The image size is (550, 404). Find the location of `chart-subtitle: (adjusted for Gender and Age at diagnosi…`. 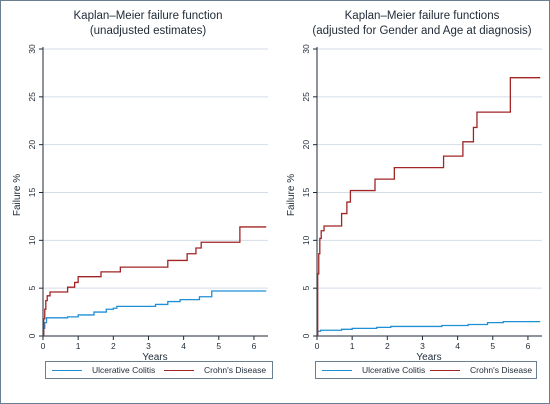

chart-subtitle: (adjusted for Gender and Age at diagnosi… is located at coordinates (421, 31).